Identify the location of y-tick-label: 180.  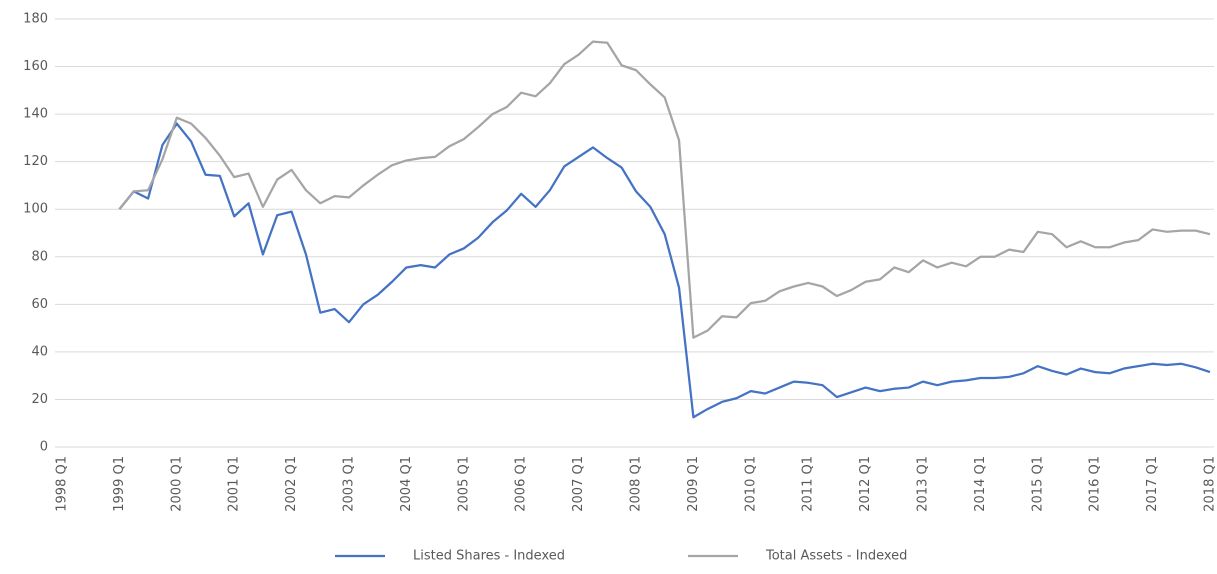
(35, 19).